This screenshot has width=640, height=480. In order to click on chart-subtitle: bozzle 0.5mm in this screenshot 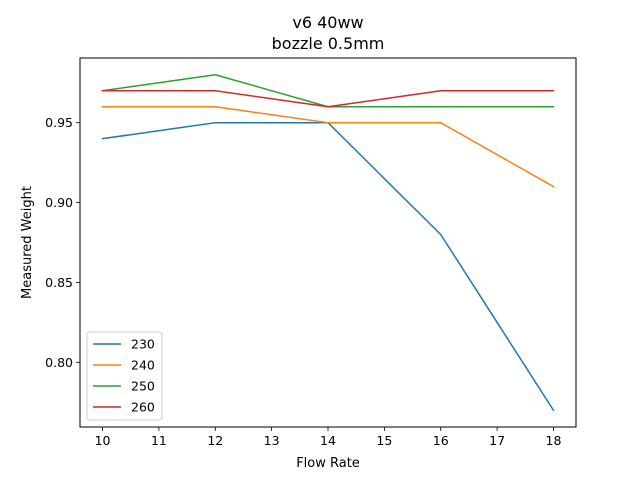, I will do `click(328, 43)`.